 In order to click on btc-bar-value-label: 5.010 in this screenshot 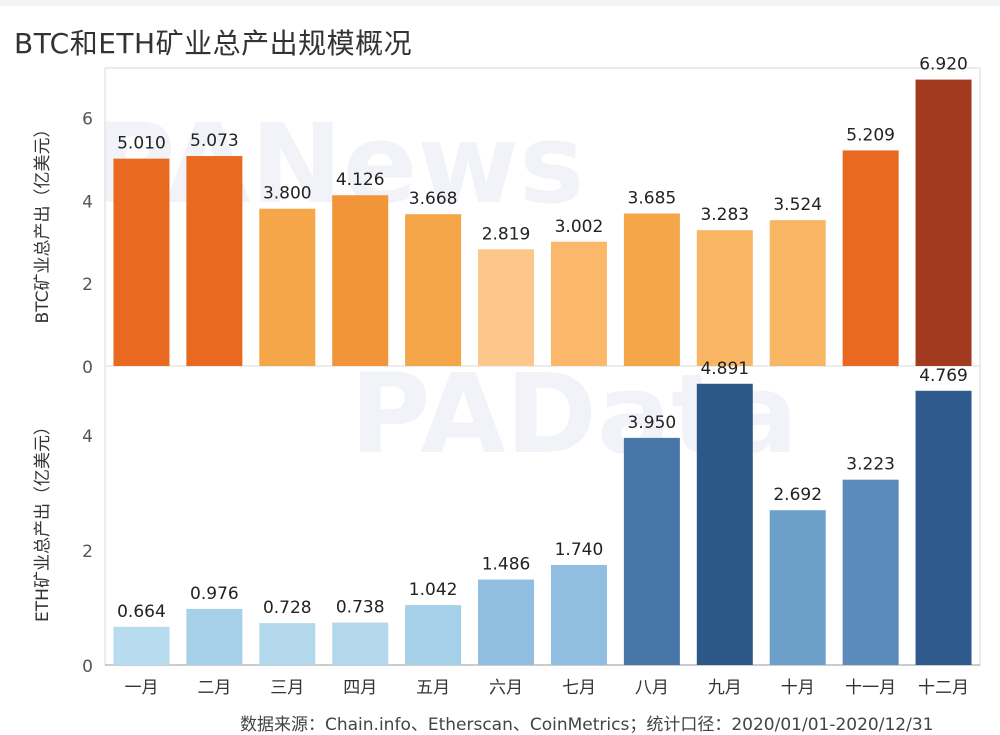, I will do `click(141, 144)`.